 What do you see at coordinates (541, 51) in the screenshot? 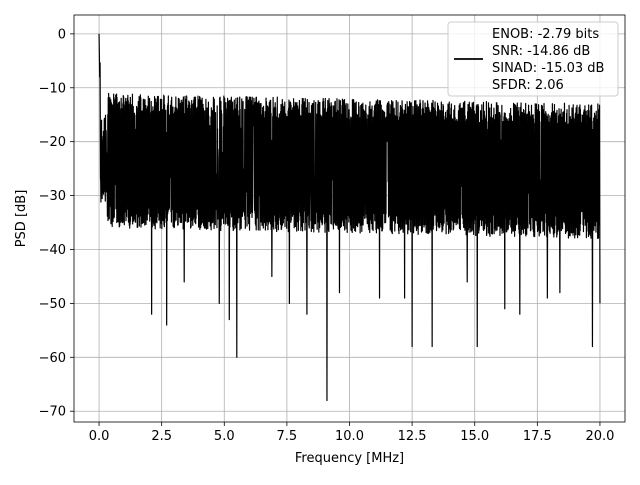
I see `legend-snr: SNR: -14.86 dB` at bounding box center [541, 51].